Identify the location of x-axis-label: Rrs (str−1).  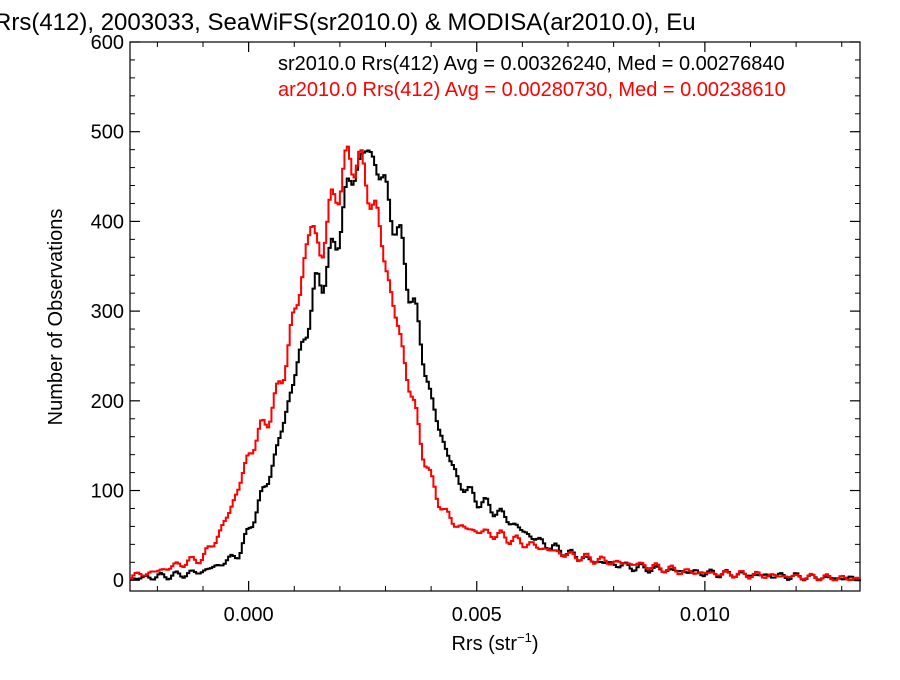
(494, 642).